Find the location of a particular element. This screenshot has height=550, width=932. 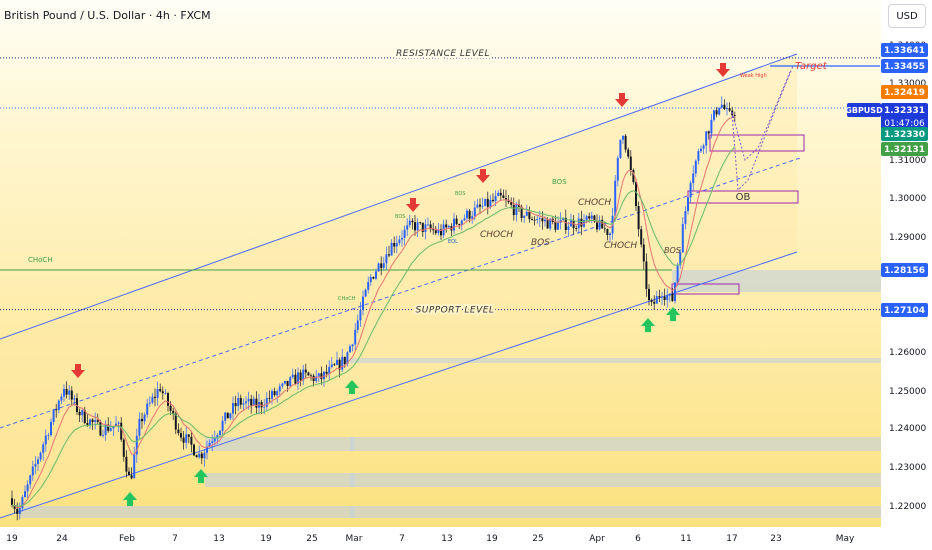

y-axis-tick-label: 1.22000 is located at coordinates (907, 507).